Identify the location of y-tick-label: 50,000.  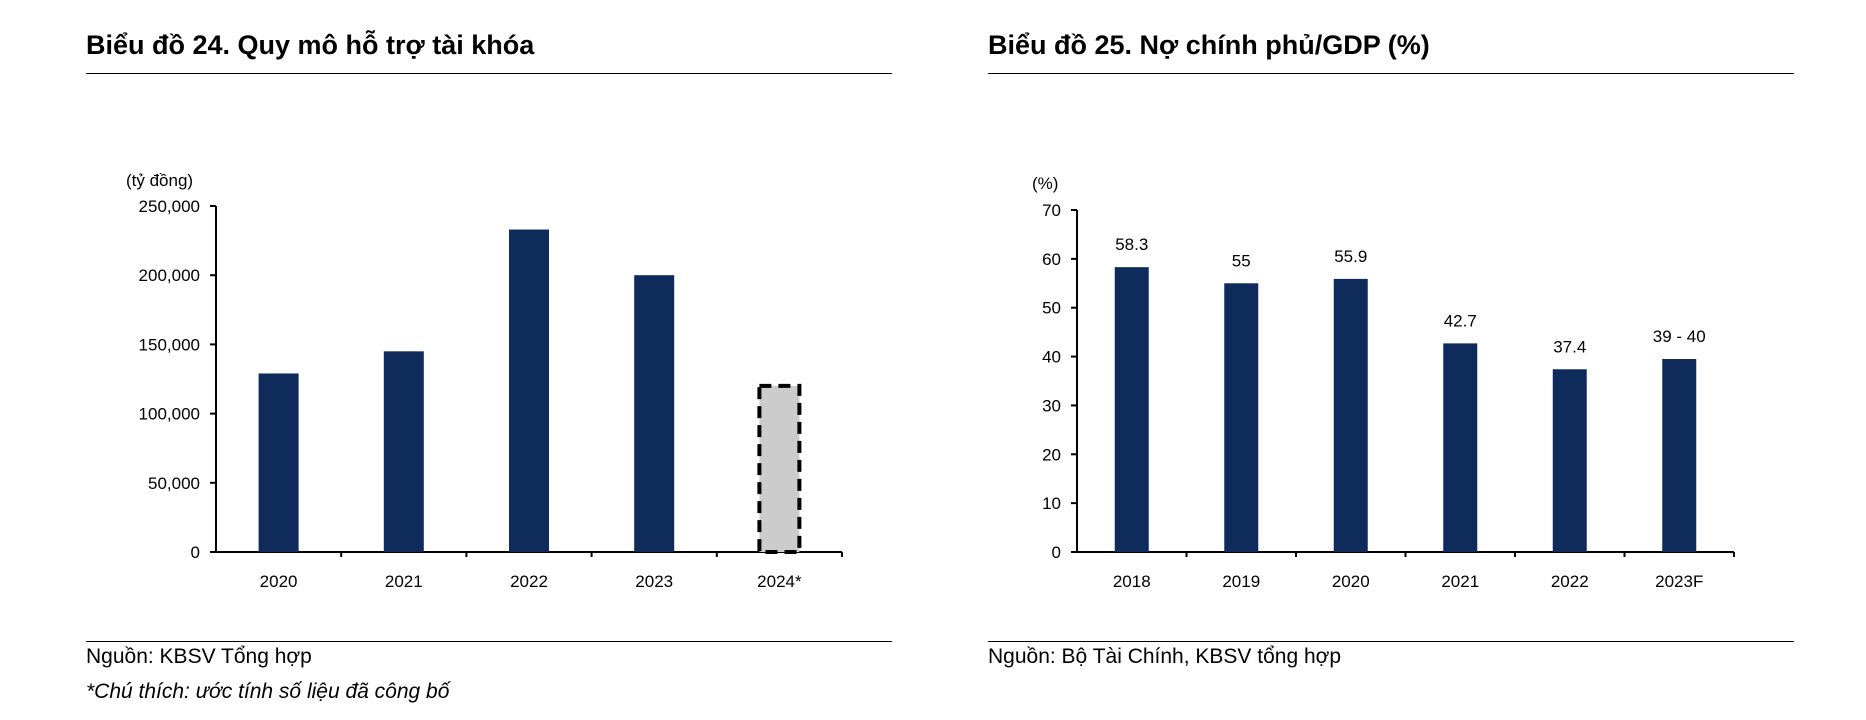
(174, 483).